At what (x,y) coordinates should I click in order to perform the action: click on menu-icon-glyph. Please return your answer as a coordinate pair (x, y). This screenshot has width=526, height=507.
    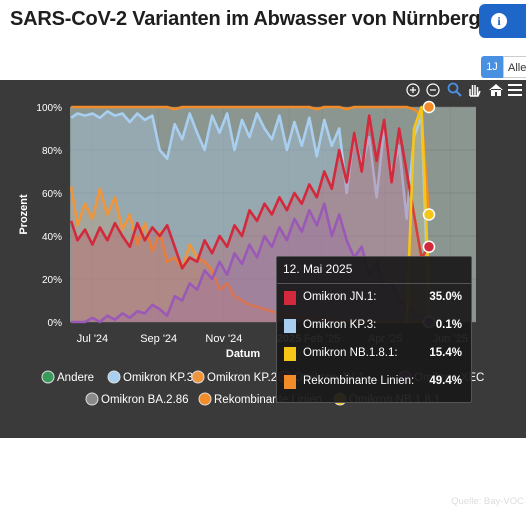
    Looking at the image, I should click on (515, 90).